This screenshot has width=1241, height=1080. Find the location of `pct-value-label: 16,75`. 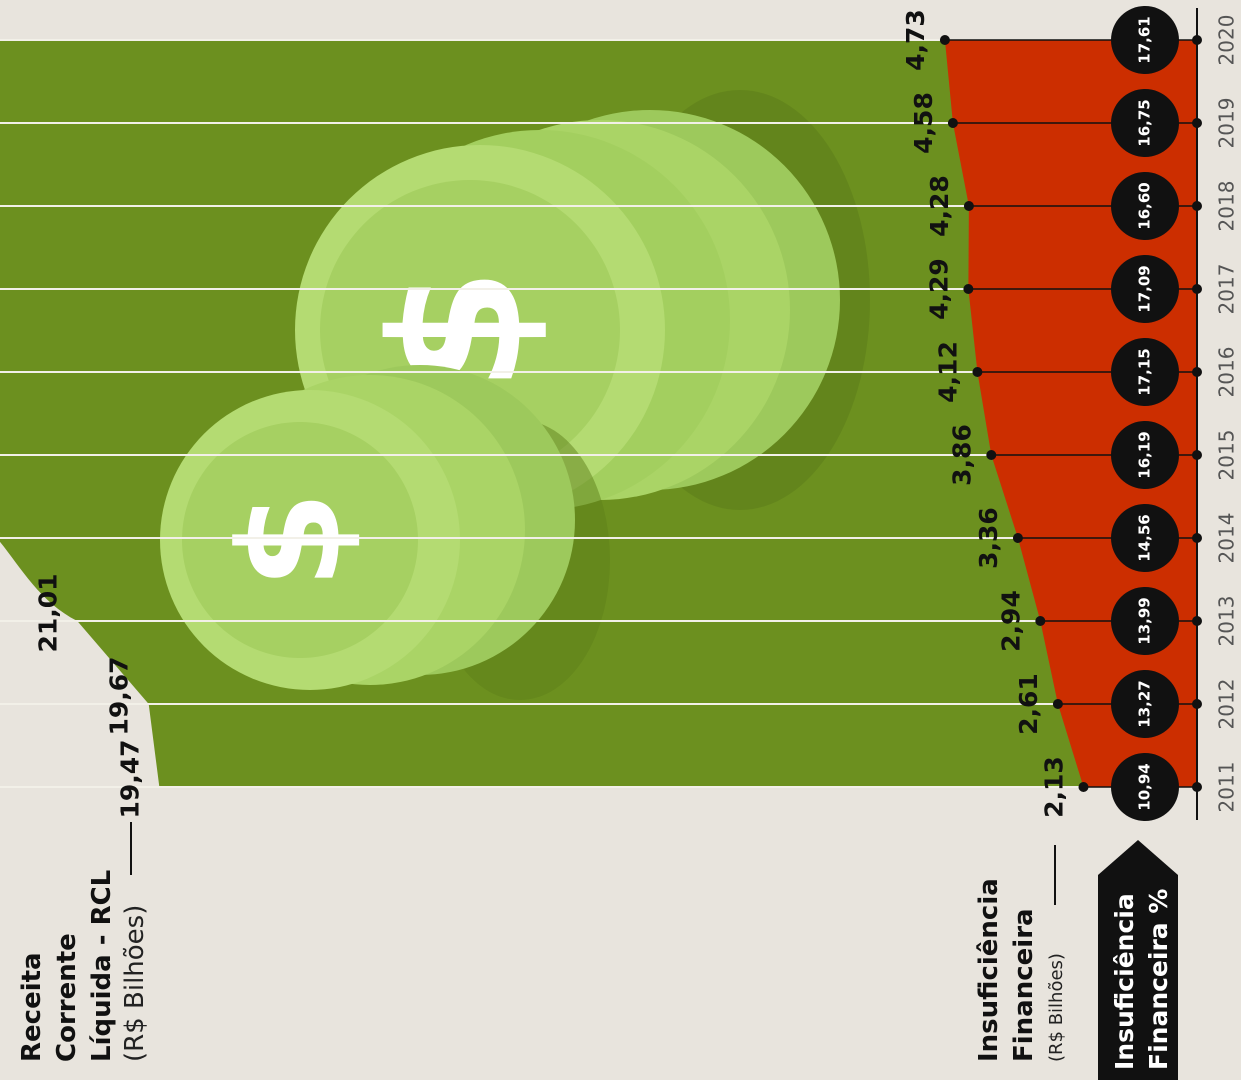

pct-value-label: 16,75 is located at coordinates (1145, 122).